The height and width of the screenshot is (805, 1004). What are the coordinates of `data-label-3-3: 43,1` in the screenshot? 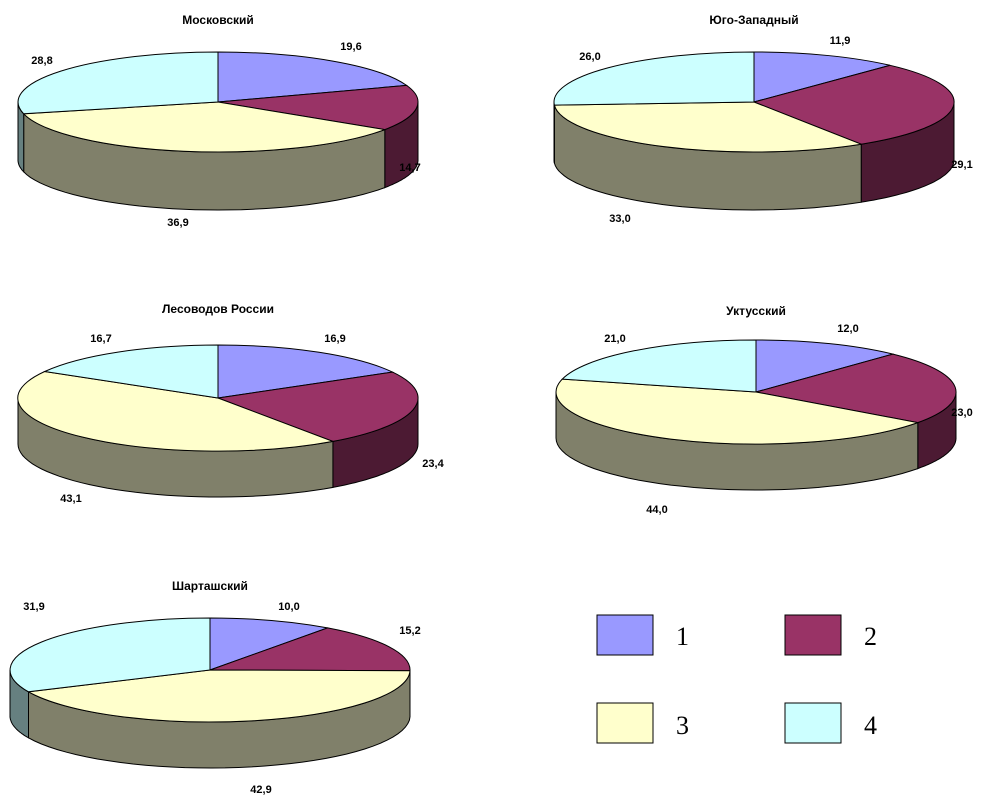 It's located at (70, 499).